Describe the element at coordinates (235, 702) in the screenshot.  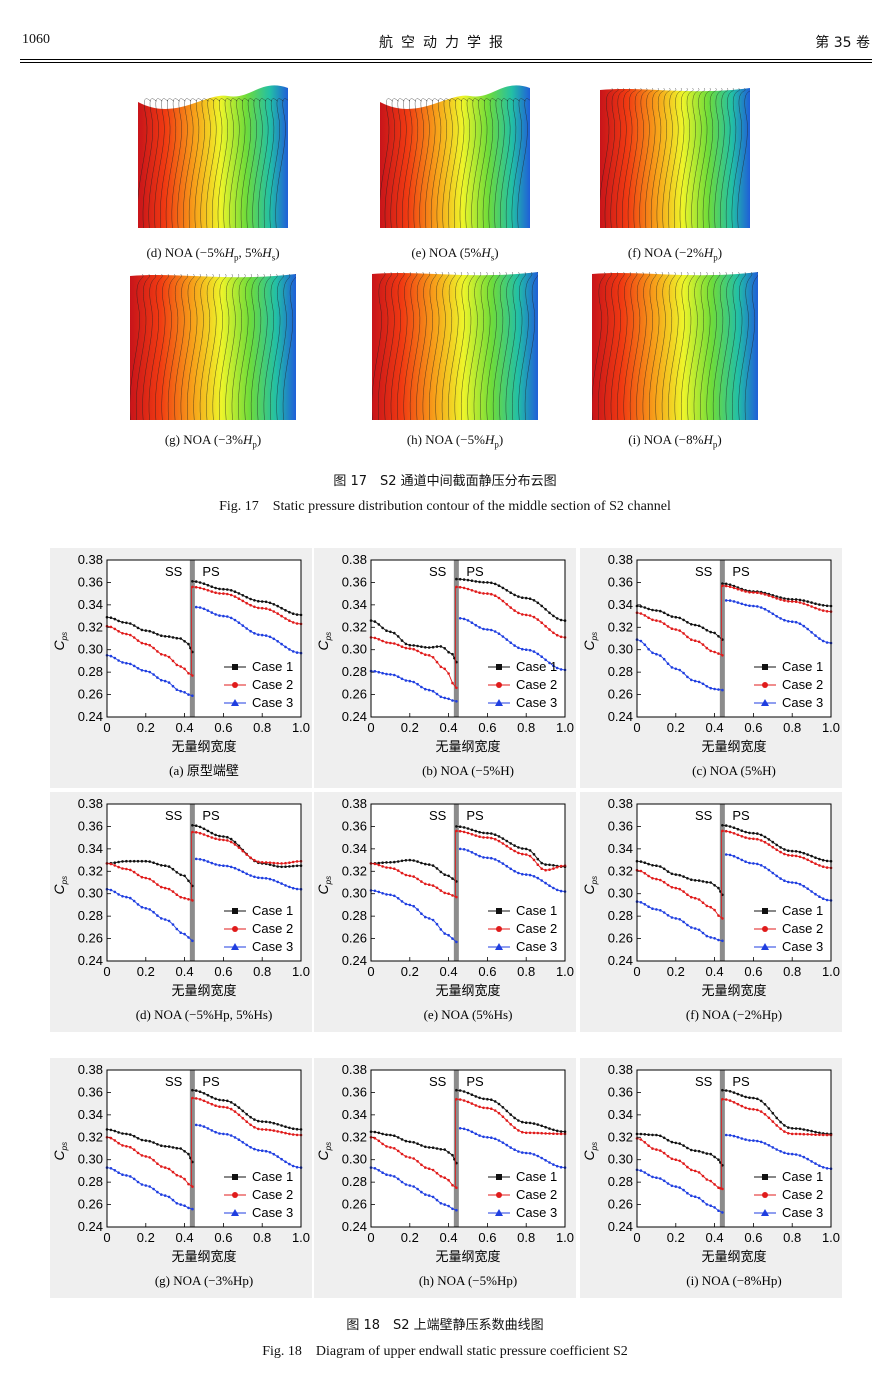
I see `legend-marker` at that location.